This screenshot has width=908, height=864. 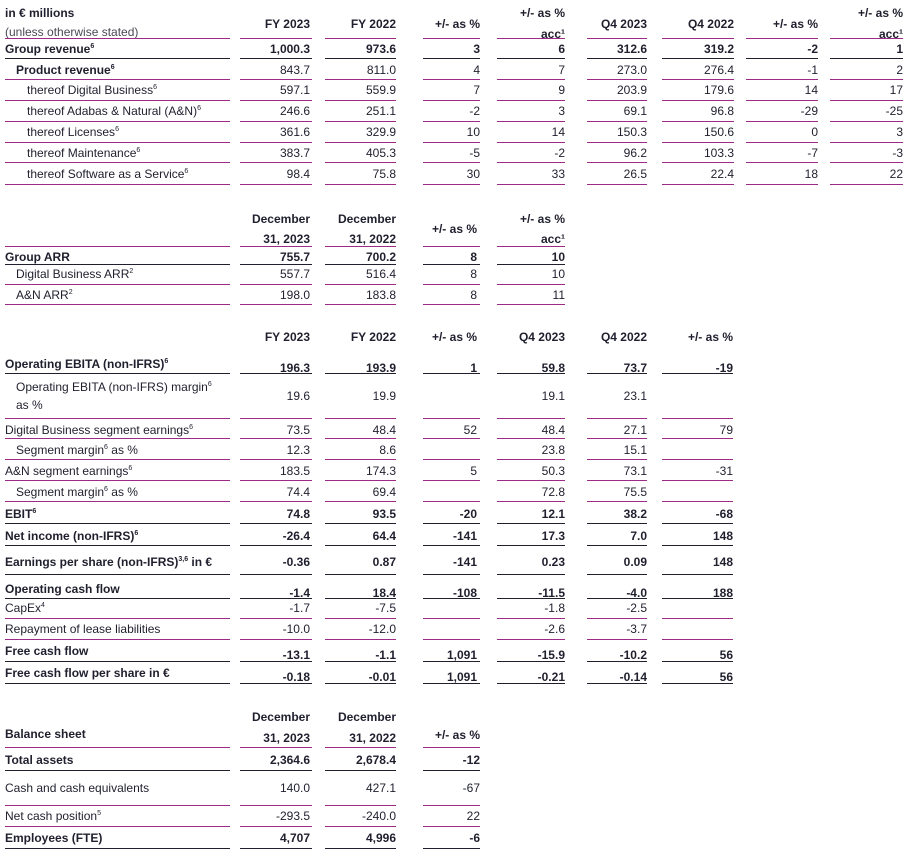 I want to click on column-header: December, so click(x=366, y=219).